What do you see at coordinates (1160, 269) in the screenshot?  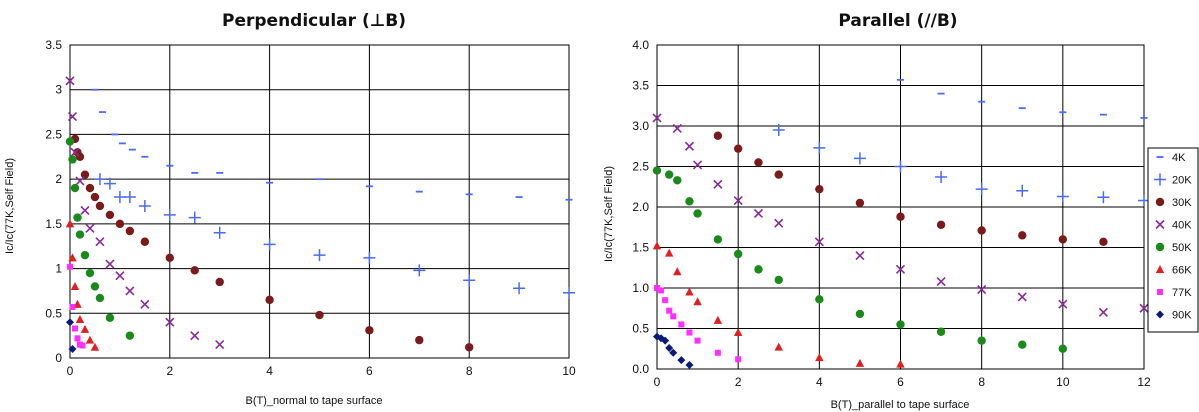 I see `legend-marker-66k` at bounding box center [1160, 269].